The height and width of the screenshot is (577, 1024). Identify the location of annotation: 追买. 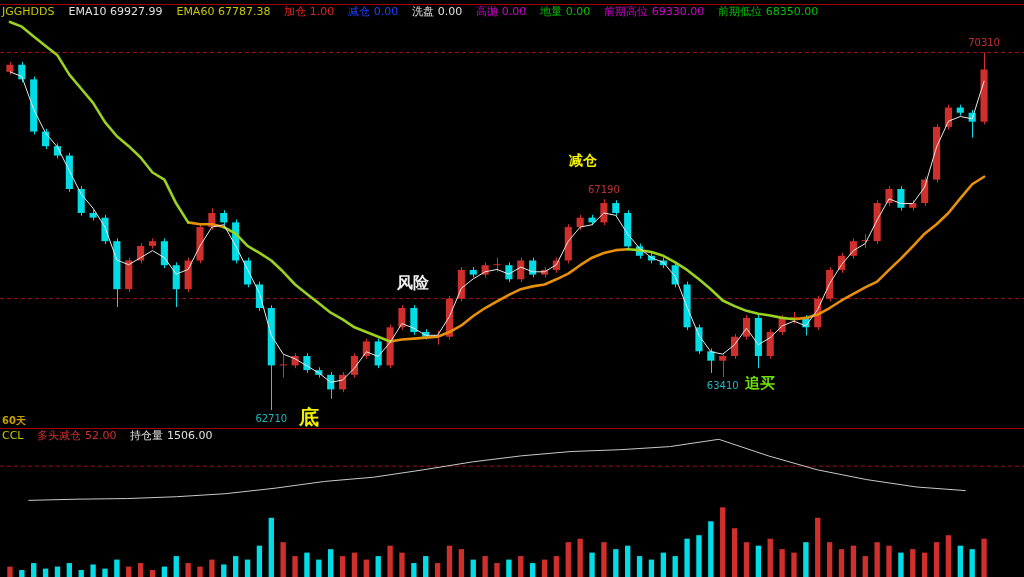
(759, 382).